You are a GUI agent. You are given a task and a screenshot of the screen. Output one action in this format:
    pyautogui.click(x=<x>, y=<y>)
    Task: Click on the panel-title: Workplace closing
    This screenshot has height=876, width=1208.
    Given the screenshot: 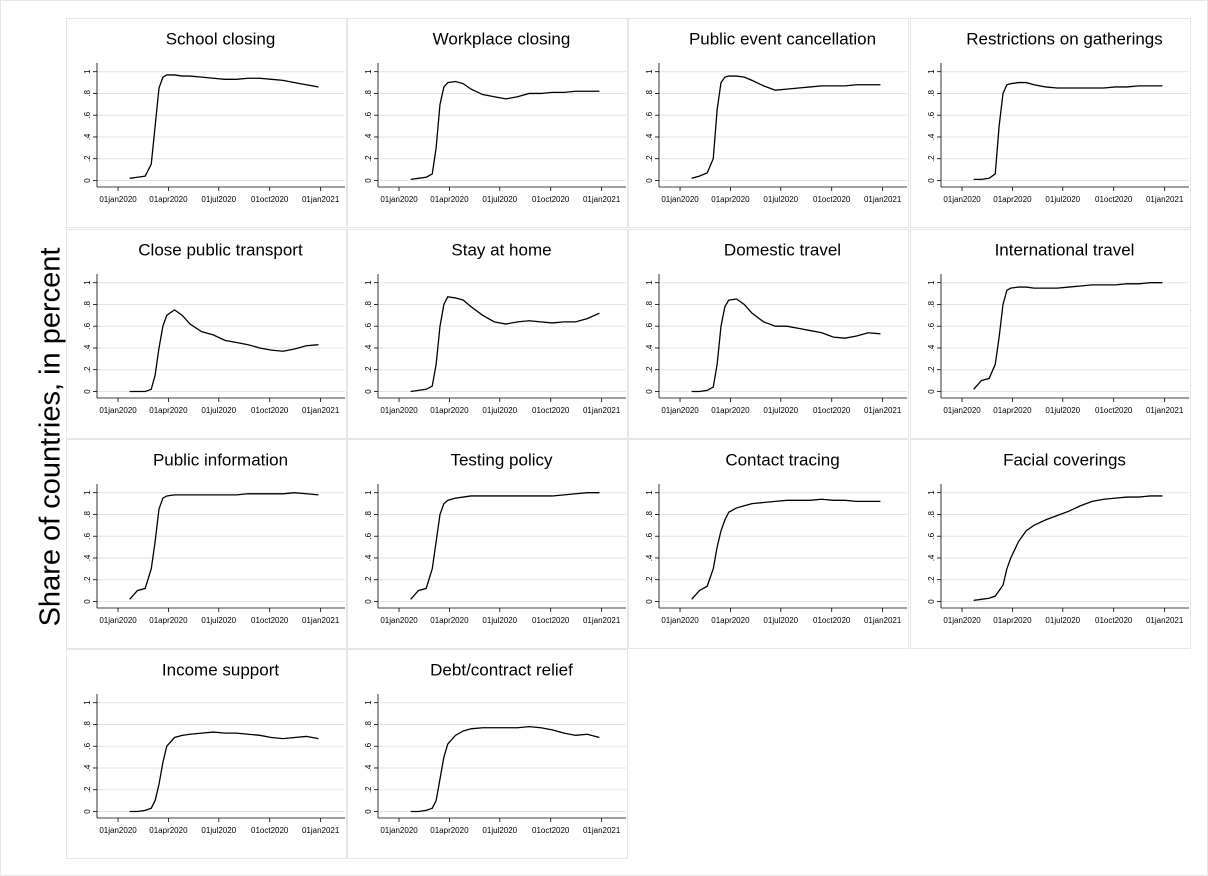 What is the action you would take?
    pyautogui.click(x=502, y=38)
    